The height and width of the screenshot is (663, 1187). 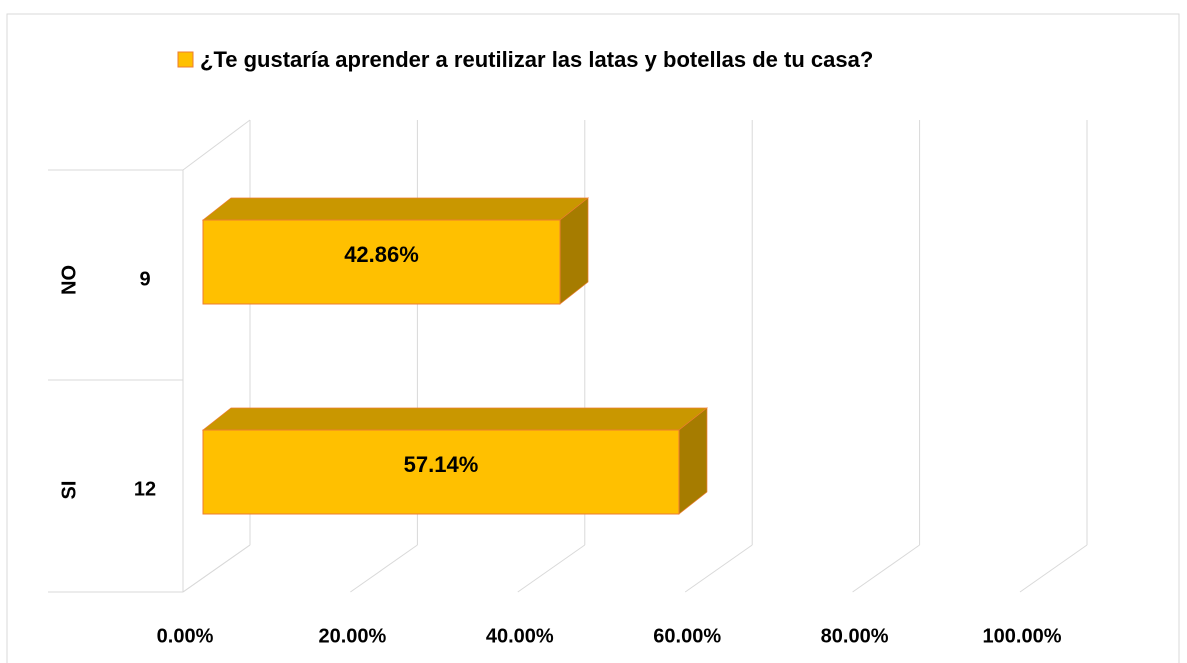 What do you see at coordinates (381, 254) in the screenshot?
I see `data-label: 42.86%` at bounding box center [381, 254].